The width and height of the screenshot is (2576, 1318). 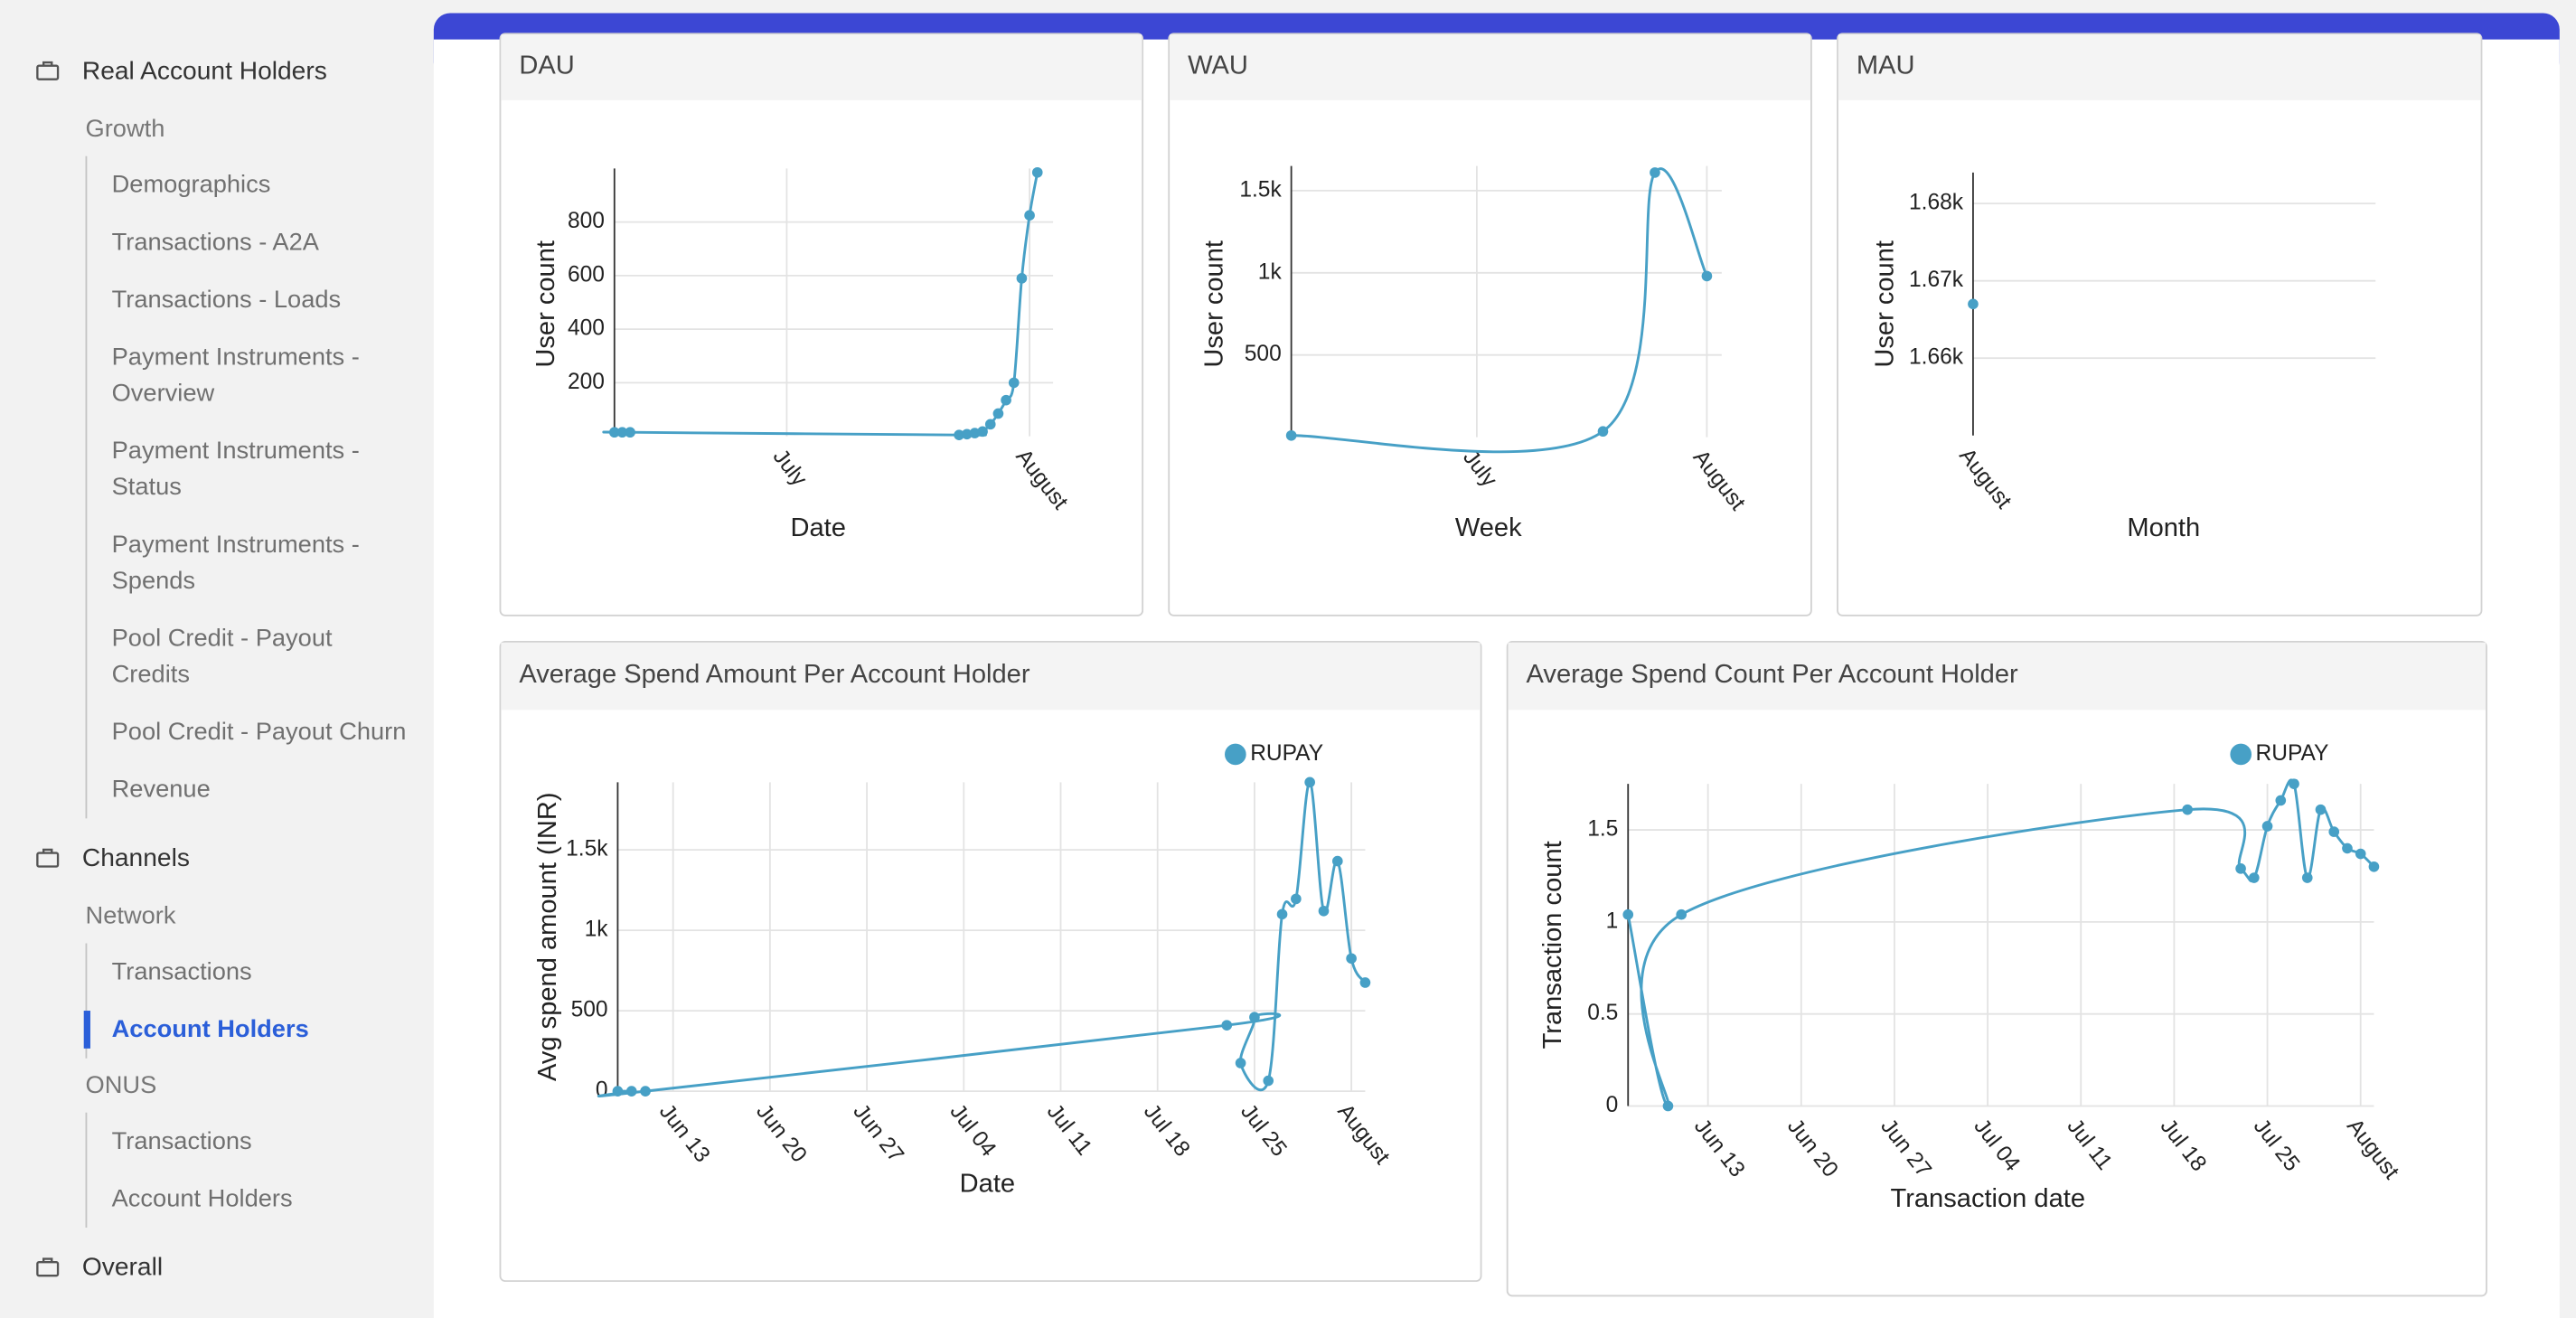 I want to click on nav-item: Transactions - A2A, so click(x=215, y=242).